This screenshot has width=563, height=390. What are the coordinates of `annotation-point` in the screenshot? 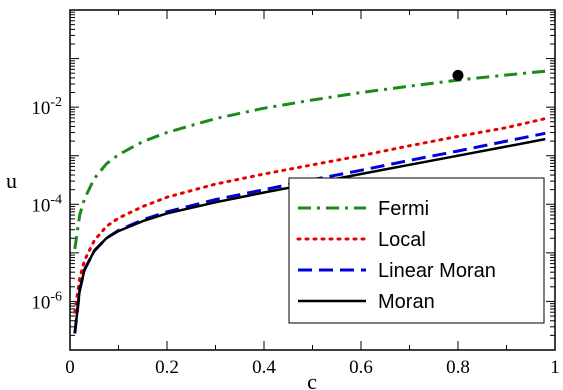 It's located at (458, 75).